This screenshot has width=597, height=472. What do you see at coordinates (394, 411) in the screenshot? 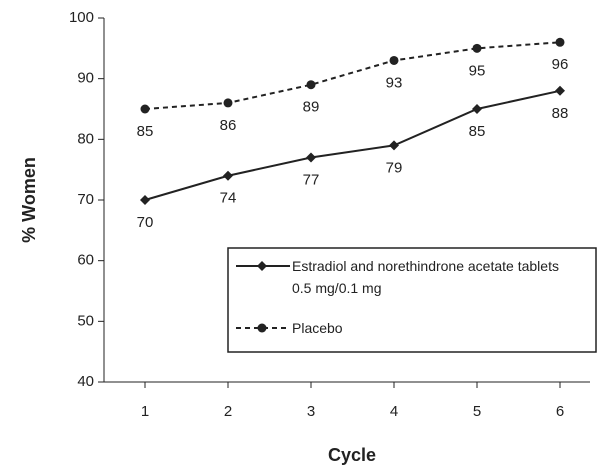
I see `x-tick-label: 4` at bounding box center [394, 411].